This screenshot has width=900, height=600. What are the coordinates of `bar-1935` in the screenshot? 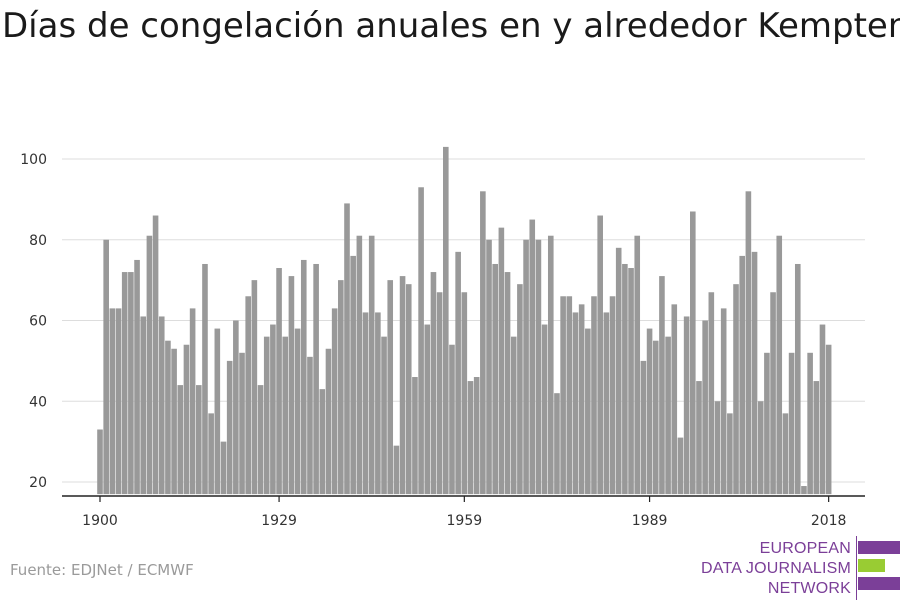 It's located at (316, 379).